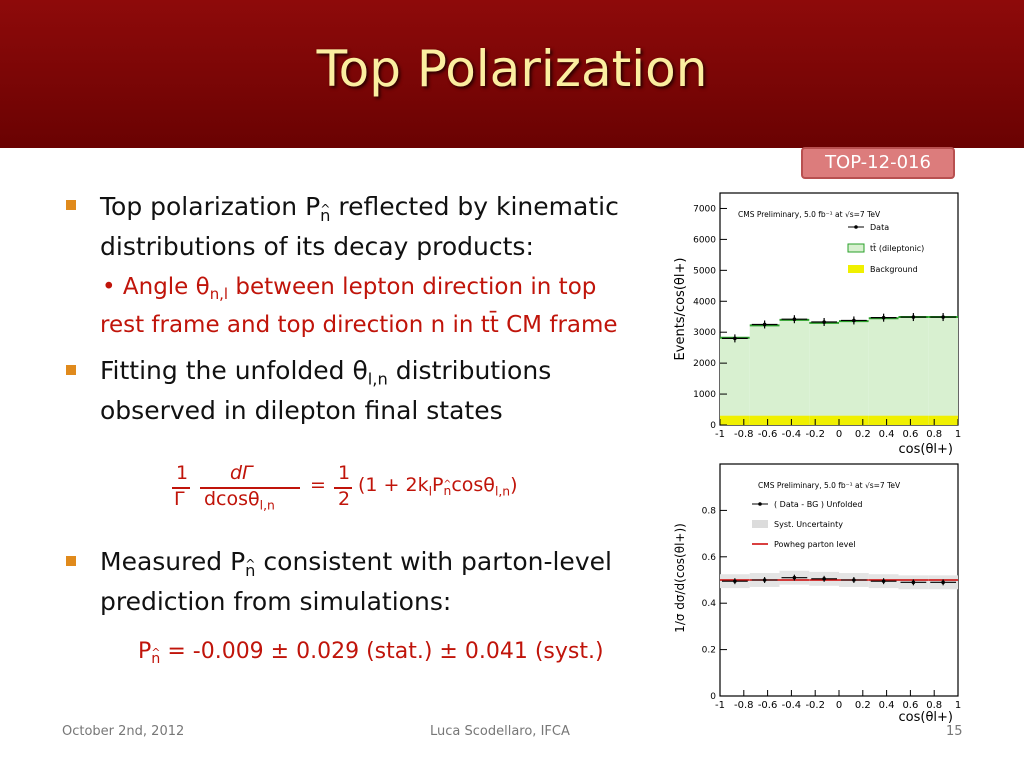 This screenshot has width=1024, height=768. What do you see at coordinates (713, 697) in the screenshot?
I see `y-tick-label: 0` at bounding box center [713, 697].